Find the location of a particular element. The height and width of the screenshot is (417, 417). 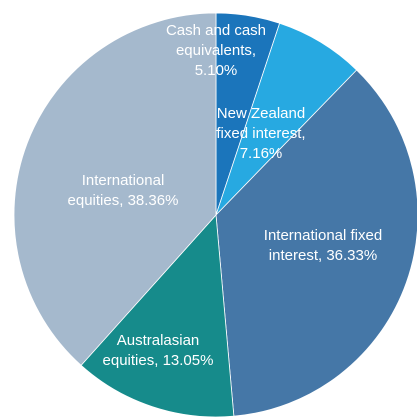

data-label-line: fixed interest, is located at coordinates (260, 133).